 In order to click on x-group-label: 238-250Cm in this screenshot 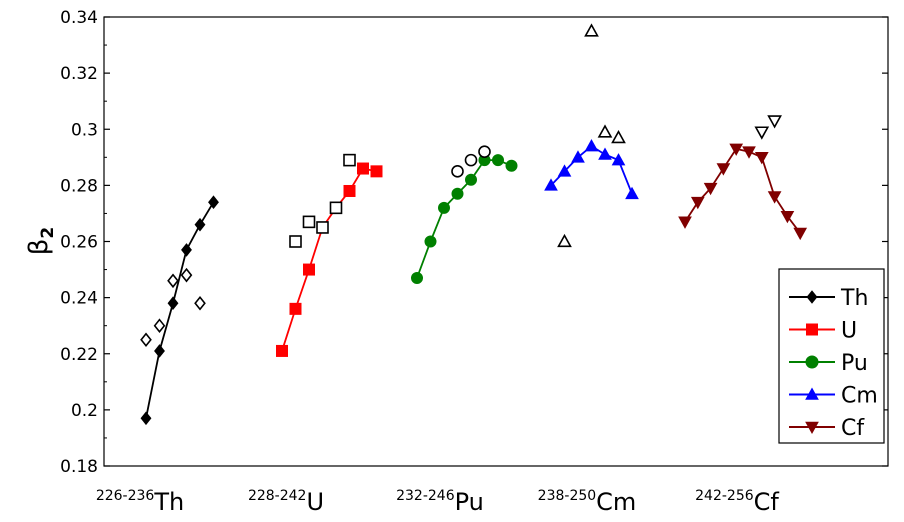, I will do `click(587, 502)`.